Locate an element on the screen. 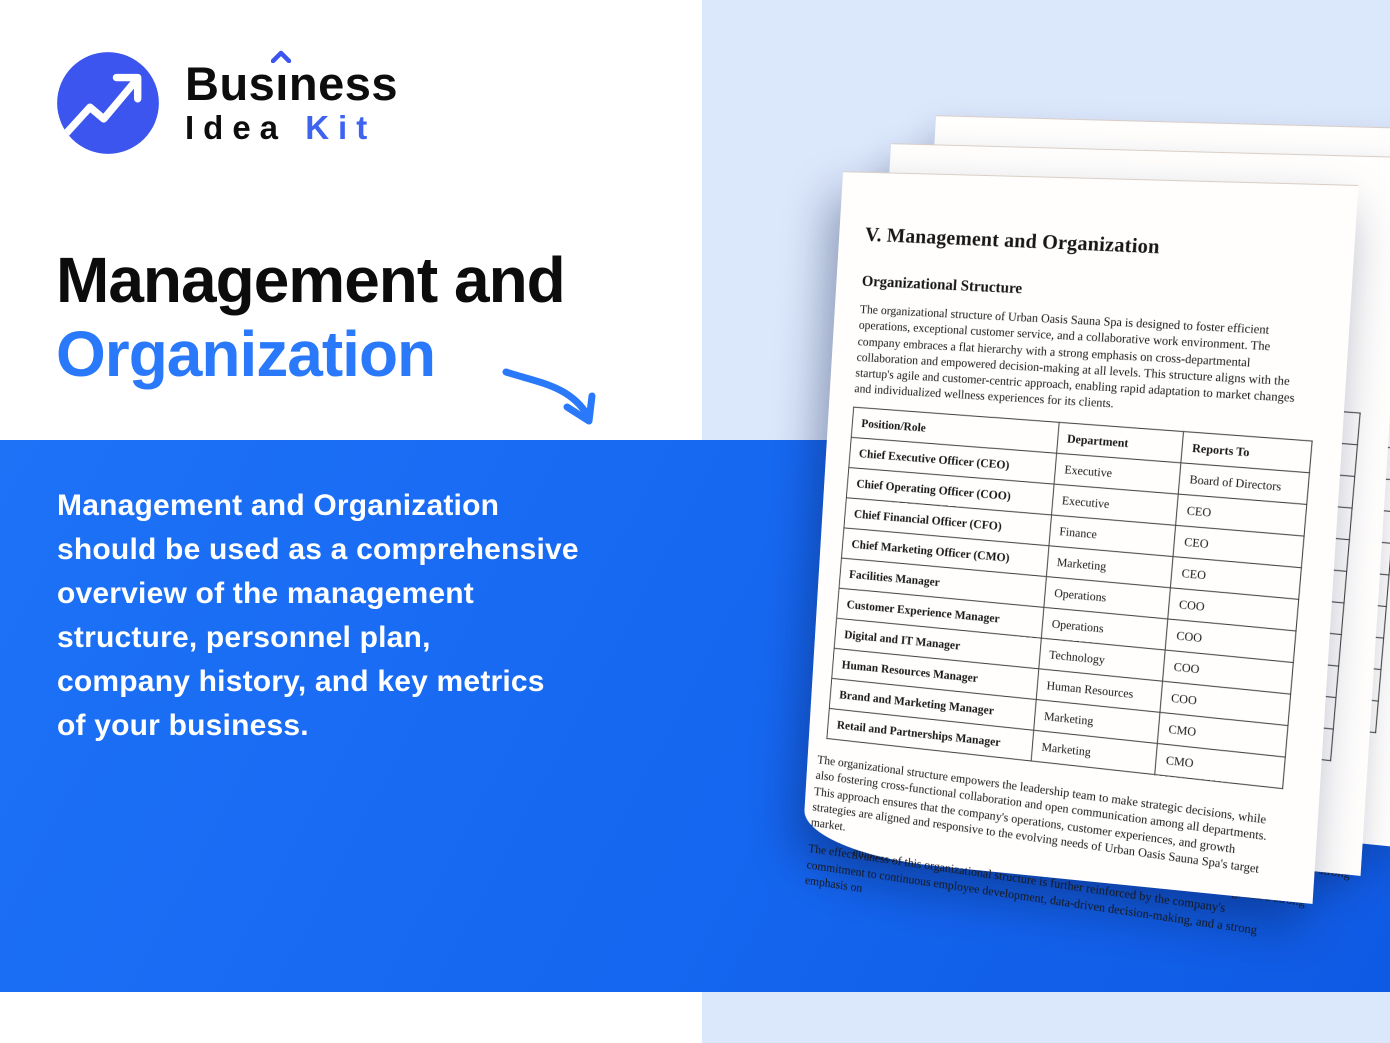  brand-name-bottom: Idea Kit is located at coordinates (291, 128).